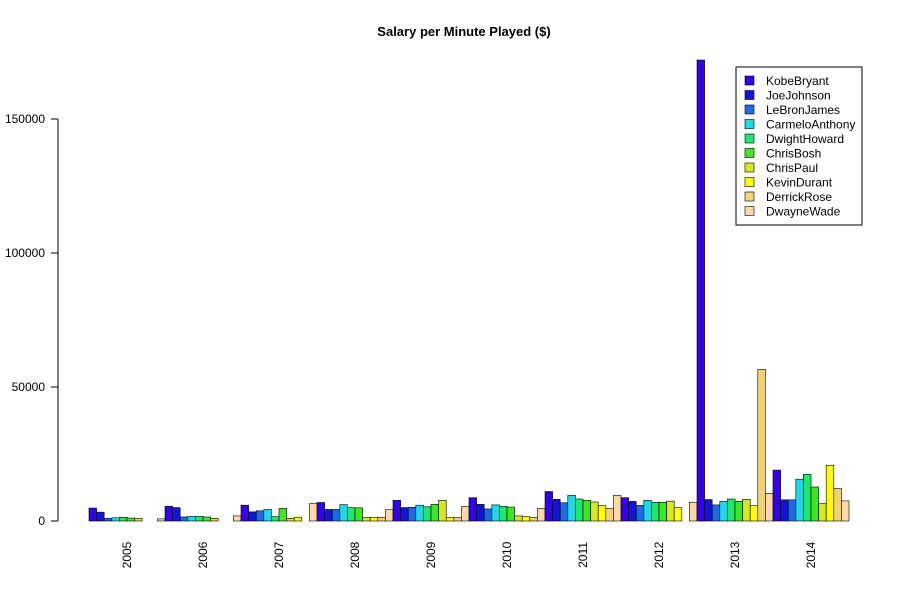 Image resolution: width=900 pixels, height=600 pixels. I want to click on bar-JoeJohnson-2011, so click(556, 510).